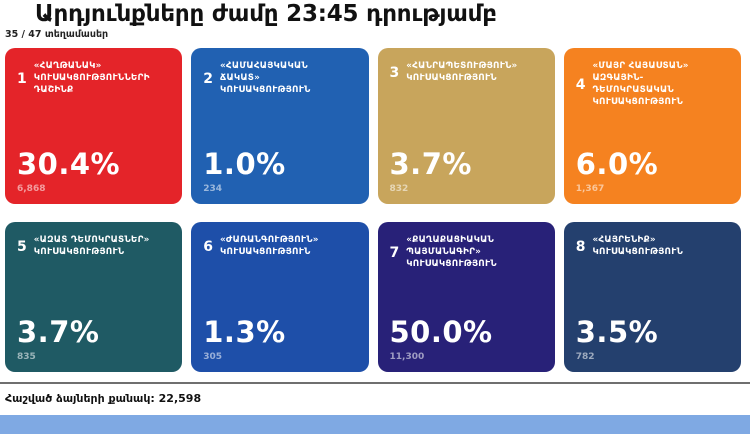 The height and width of the screenshot is (434, 750). Describe the element at coordinates (266, 14) in the screenshot. I see `page-title: Արդյունքները ժամը 23:45 դրությամբ` at that location.